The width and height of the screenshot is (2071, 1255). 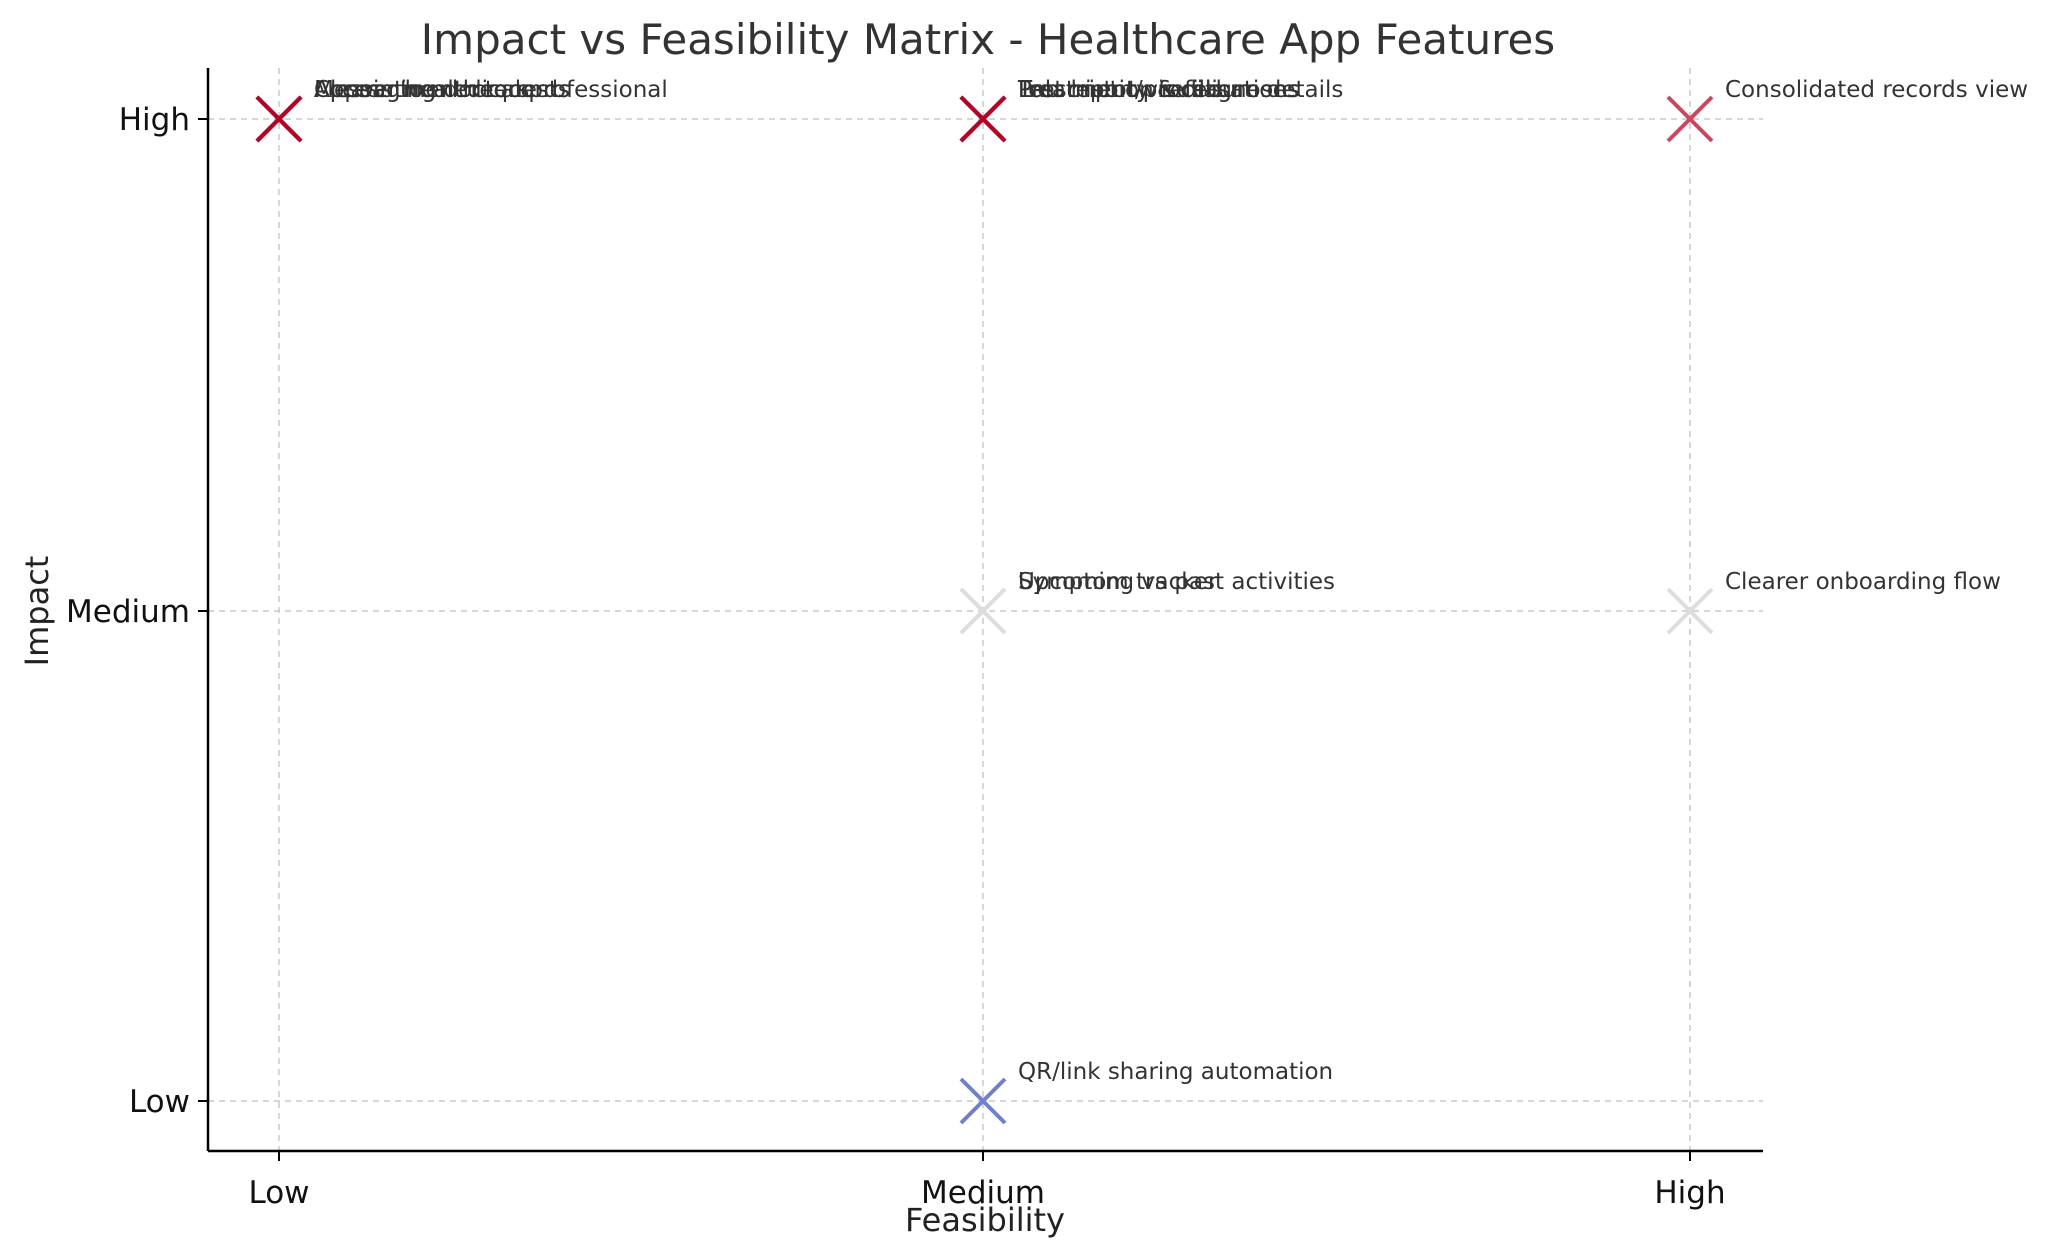 I want to click on y-tick-label-low: Low, so click(x=159, y=1102).